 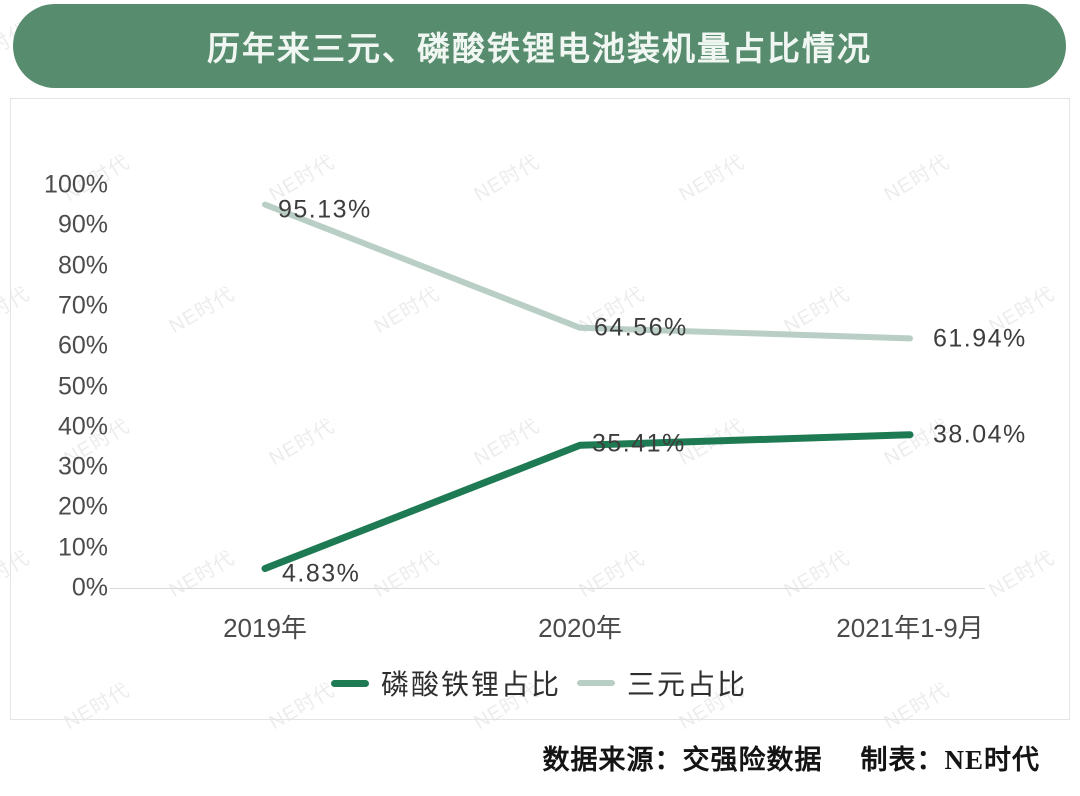 What do you see at coordinates (682, 760) in the screenshot?
I see `data-source-label: 数据来源：交强险数据` at bounding box center [682, 760].